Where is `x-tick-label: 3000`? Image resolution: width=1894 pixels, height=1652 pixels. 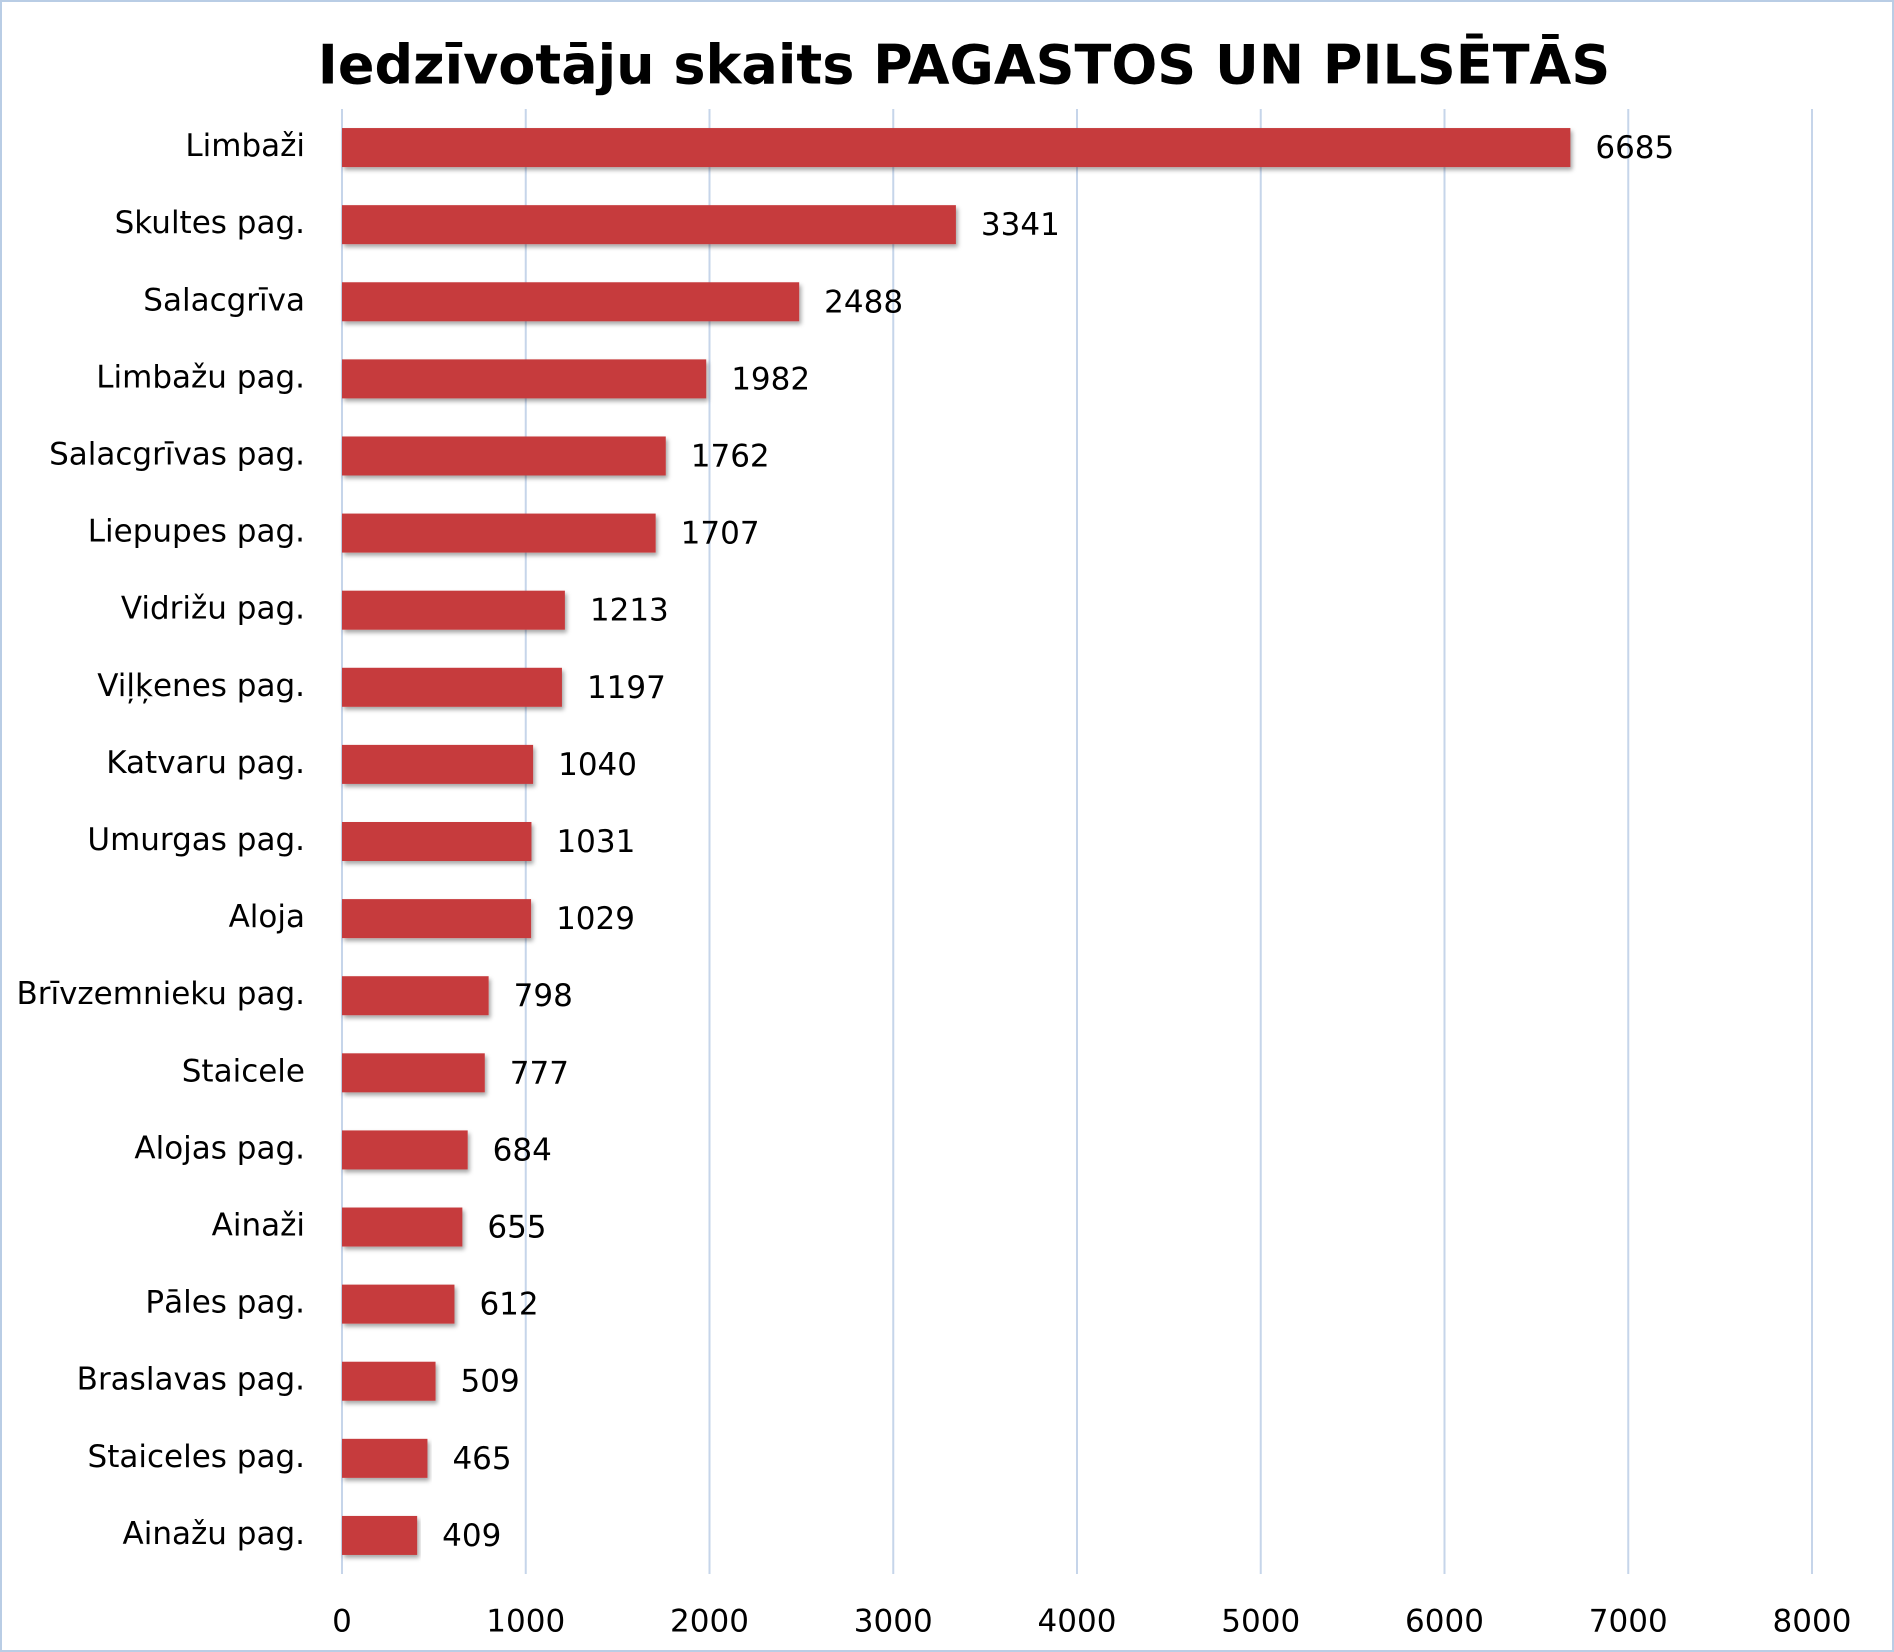 x-tick-label: 3000 is located at coordinates (893, 1622).